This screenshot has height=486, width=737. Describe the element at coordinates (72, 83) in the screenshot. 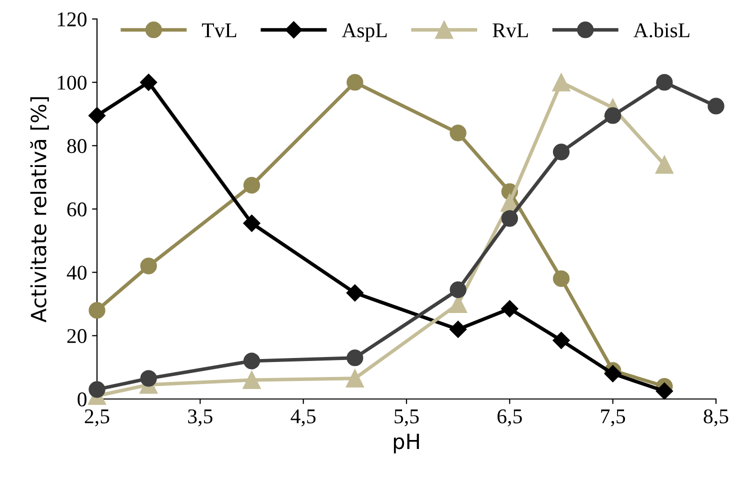

I see `y-tick-label: 100` at that location.